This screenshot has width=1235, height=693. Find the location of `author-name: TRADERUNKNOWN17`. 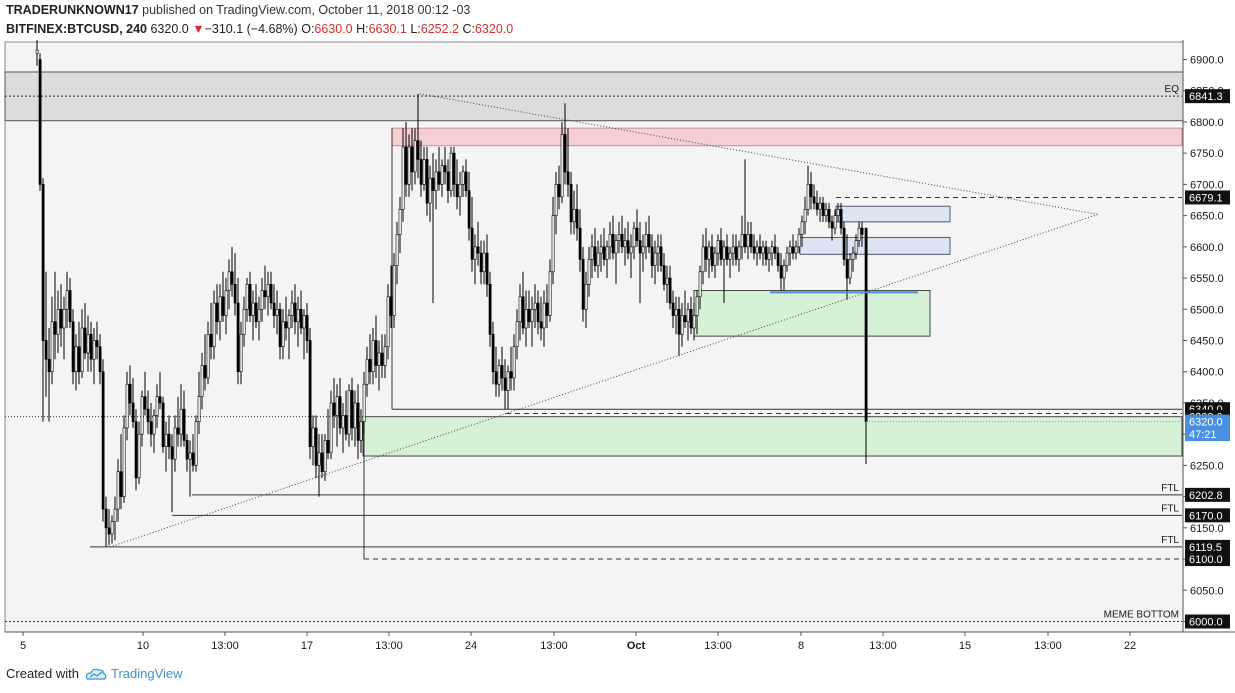

author-name: TRADERUNKNOWN17 is located at coordinates (72, 10).